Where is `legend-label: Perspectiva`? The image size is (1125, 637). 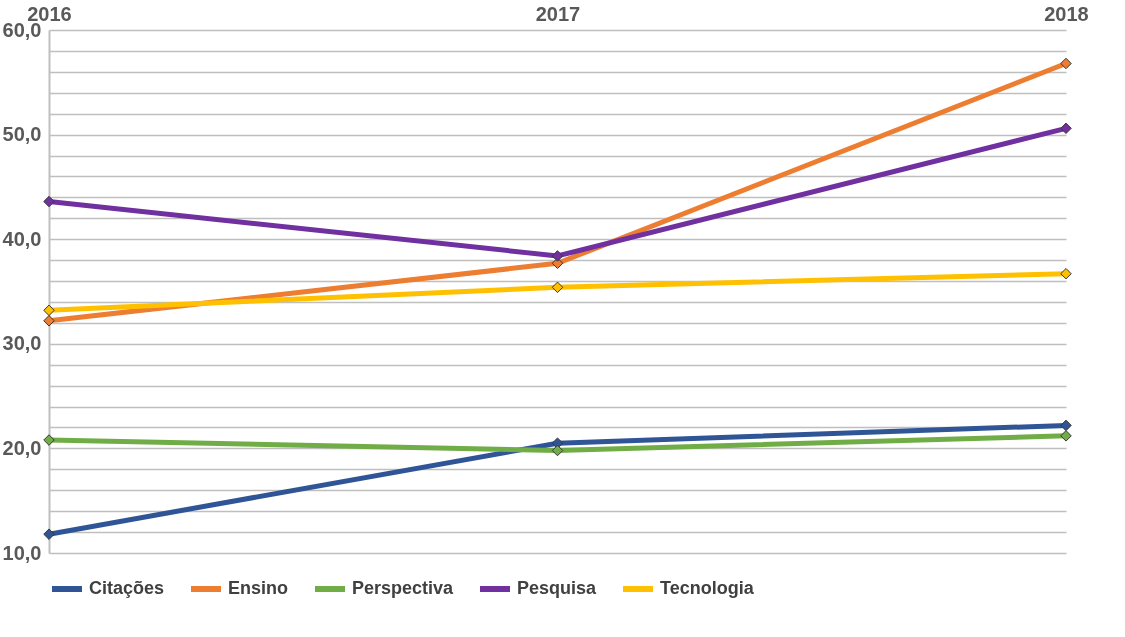
legend-label: Perspectiva is located at coordinates (403, 588).